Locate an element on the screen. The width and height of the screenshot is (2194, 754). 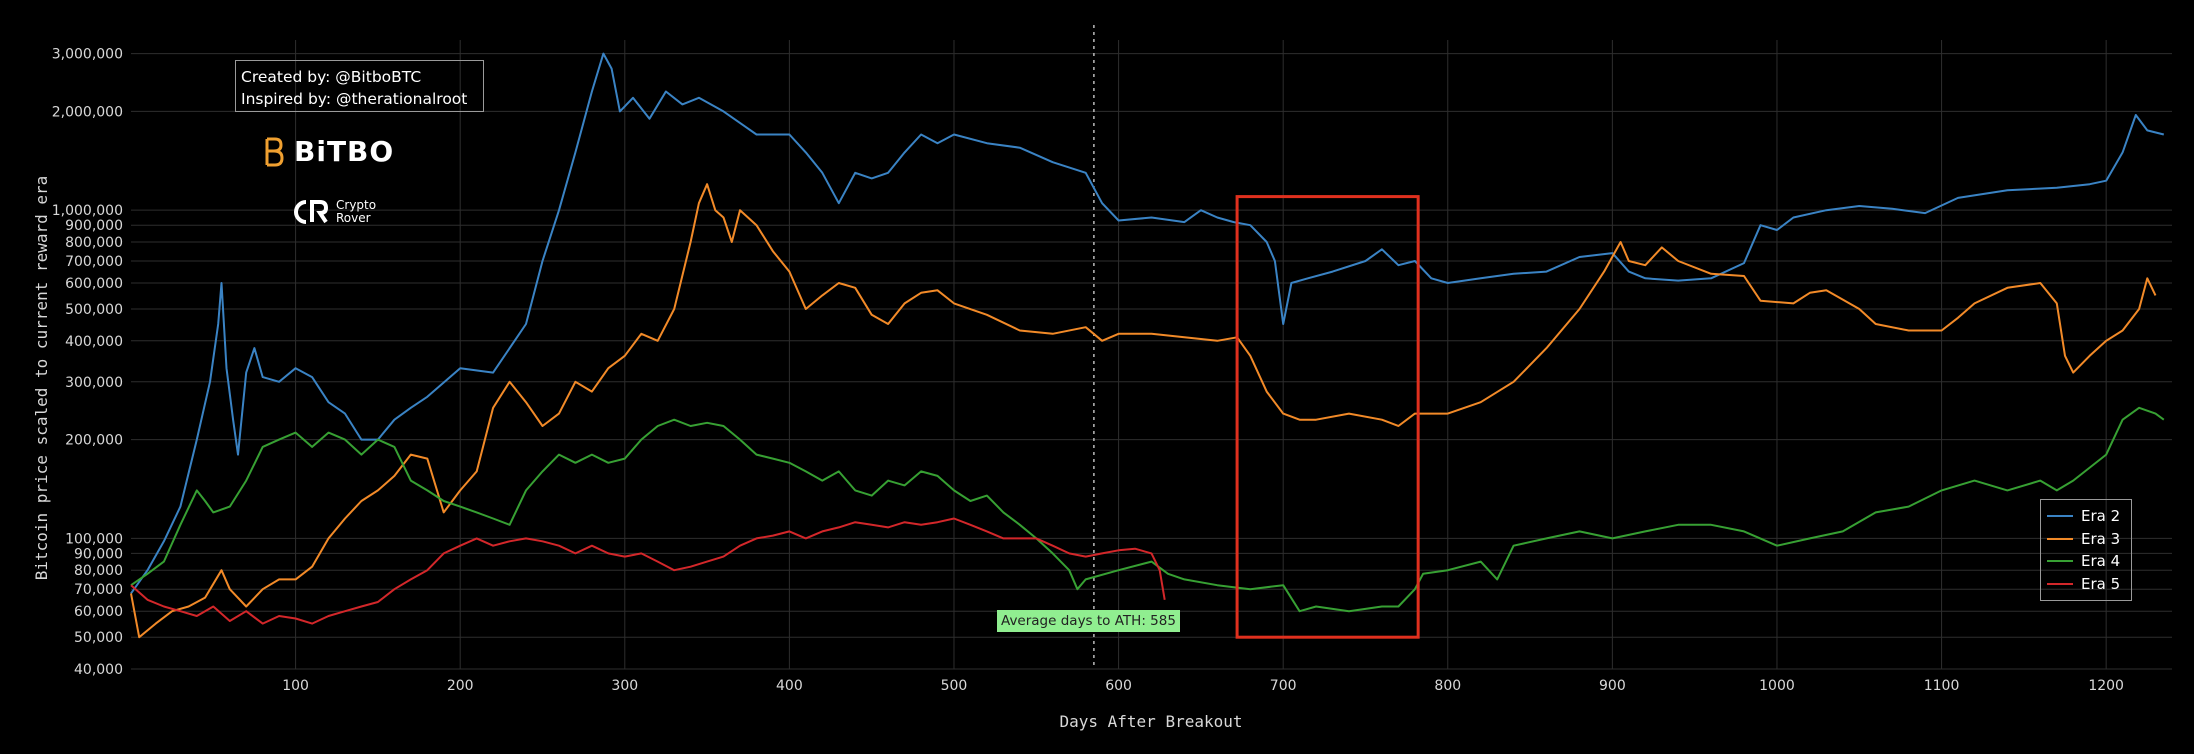
y-tick-label: 800,000 is located at coordinates (94, 243).